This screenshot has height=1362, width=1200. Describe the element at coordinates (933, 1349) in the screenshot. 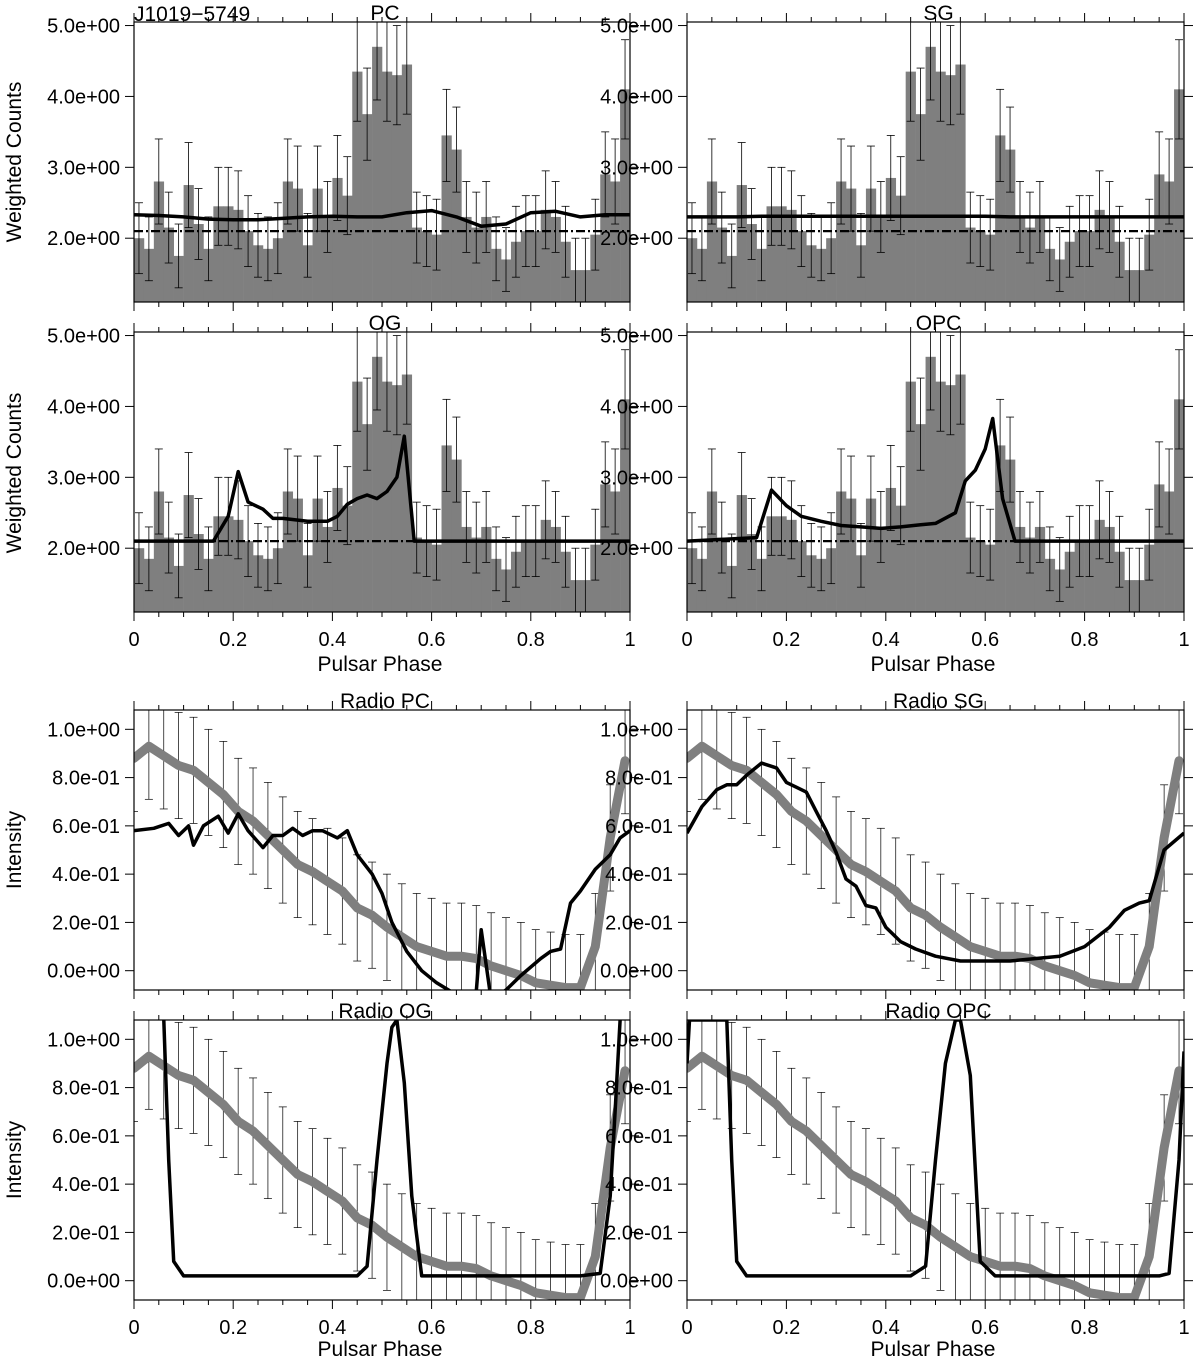

I see `x-axis-label-radio-right: Pulsar Phase` at that location.